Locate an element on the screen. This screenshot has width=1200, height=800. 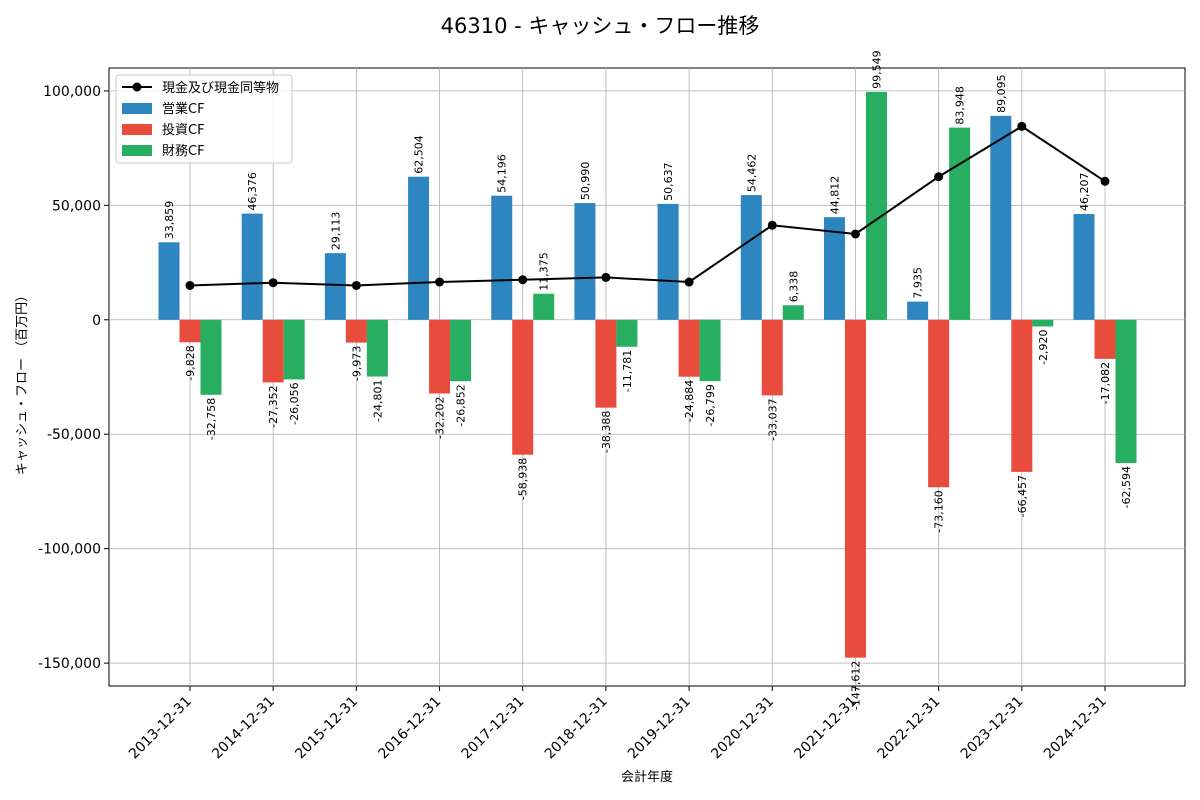
data-label: -26,056 is located at coordinates (294, 403).